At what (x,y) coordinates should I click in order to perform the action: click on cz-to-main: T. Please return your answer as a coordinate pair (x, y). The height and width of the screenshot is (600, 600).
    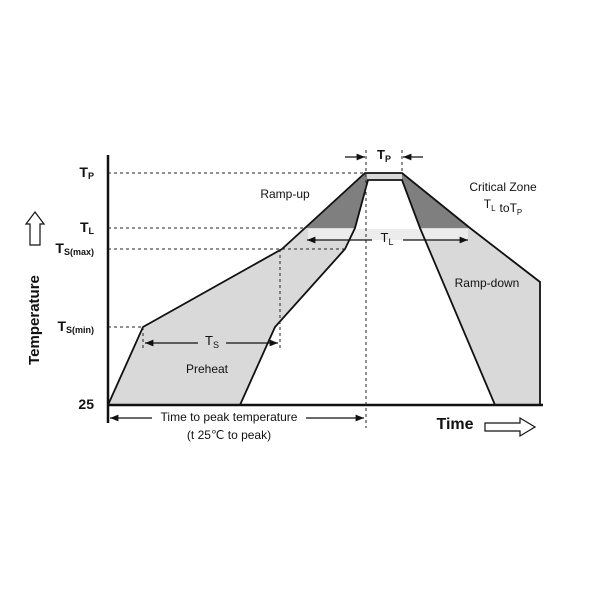
    Looking at the image, I should click on (514, 208).